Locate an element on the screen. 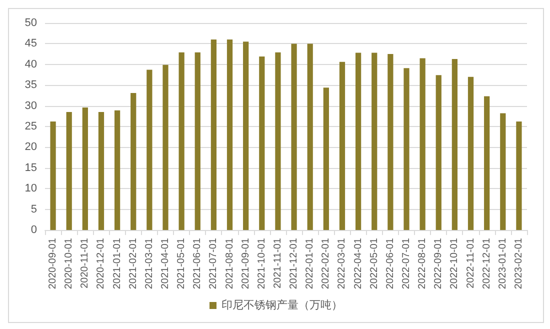 This screenshot has width=550, height=329. x-tick-label: 2022-11-01 is located at coordinates (470, 263).